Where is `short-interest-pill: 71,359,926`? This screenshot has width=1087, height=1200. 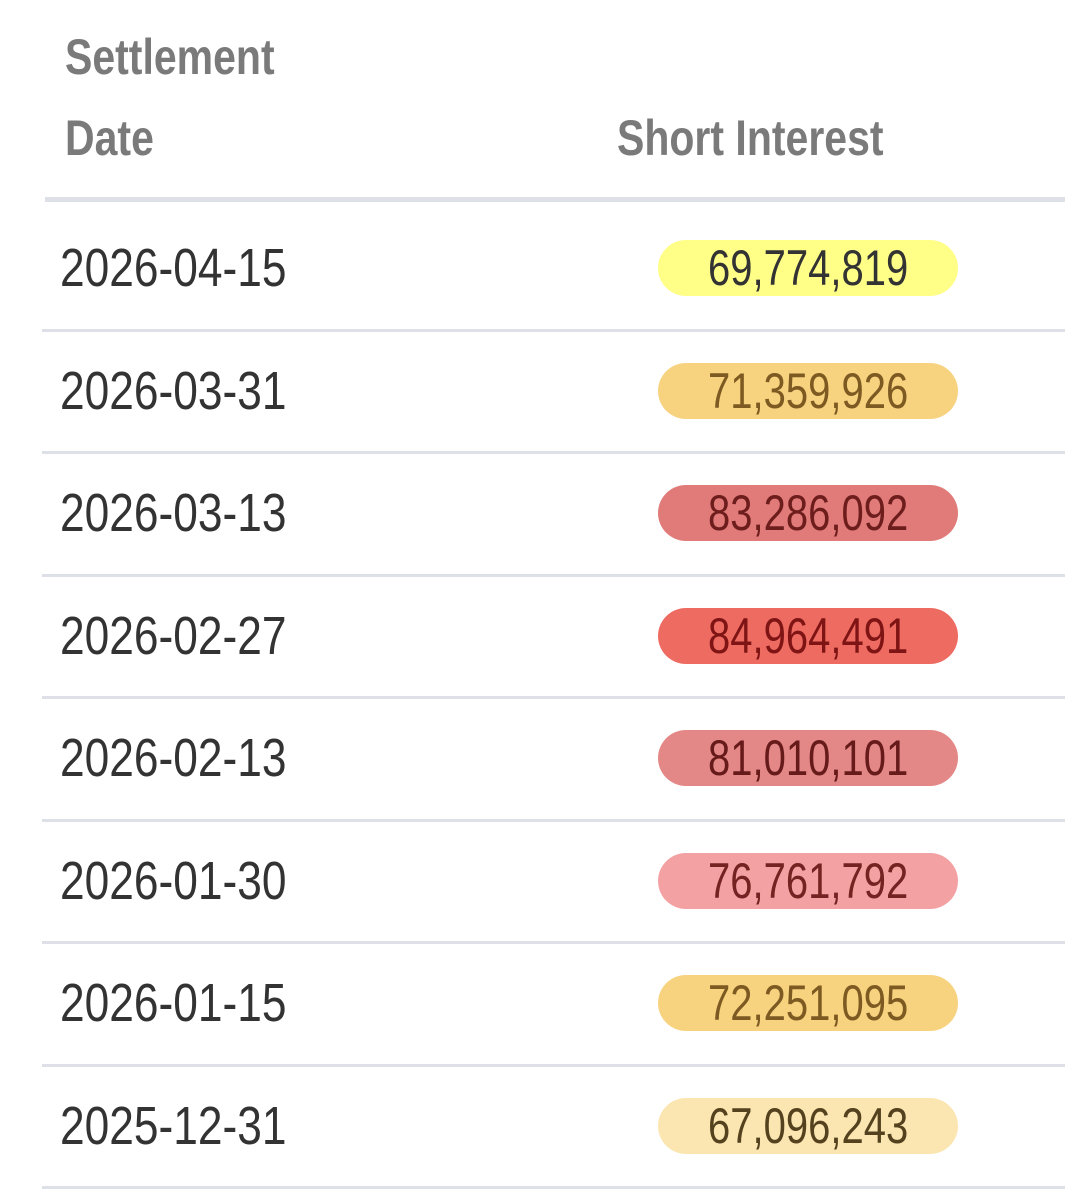 short-interest-pill: 71,359,926 is located at coordinates (808, 390).